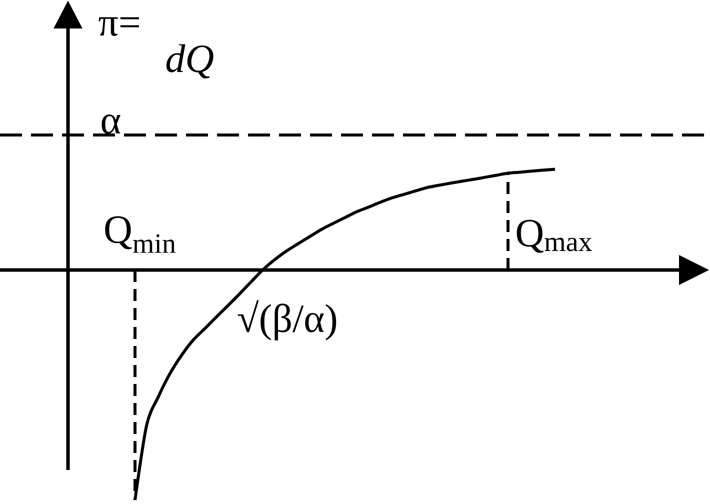 The width and height of the screenshot is (710, 504). Describe the element at coordinates (554, 236) in the screenshot. I see `annotation: Q$_{max}$` at that location.